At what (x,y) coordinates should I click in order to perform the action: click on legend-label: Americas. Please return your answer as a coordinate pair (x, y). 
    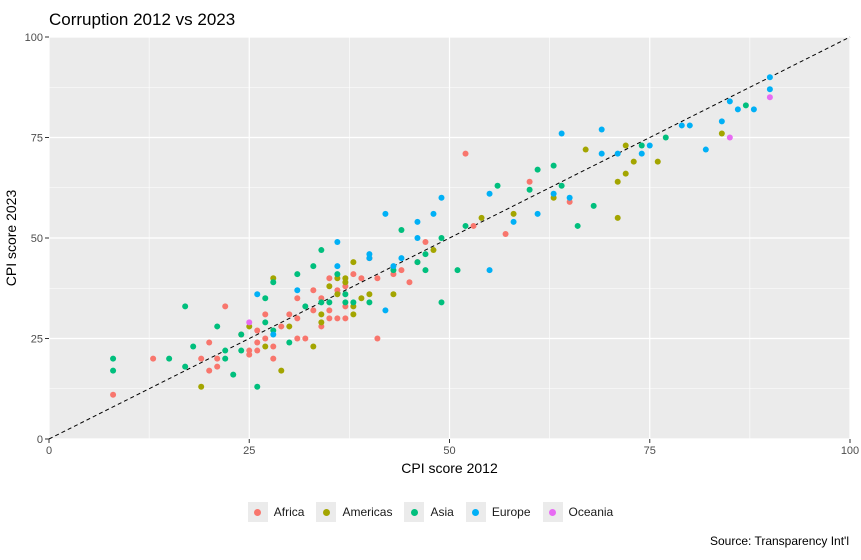
    Looking at the image, I should click on (367, 512).